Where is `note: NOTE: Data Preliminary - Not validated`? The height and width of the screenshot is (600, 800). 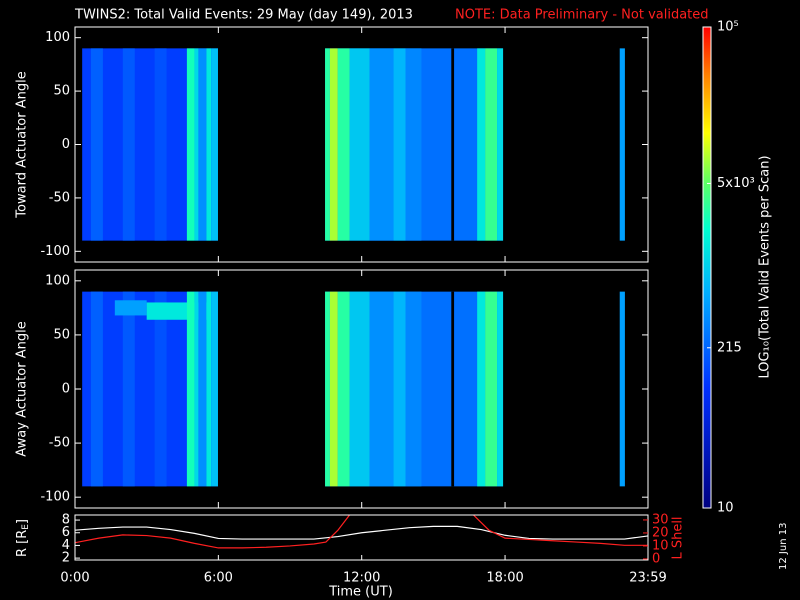
note: NOTE: Data Preliminary - Not validated is located at coordinates (582, 15).